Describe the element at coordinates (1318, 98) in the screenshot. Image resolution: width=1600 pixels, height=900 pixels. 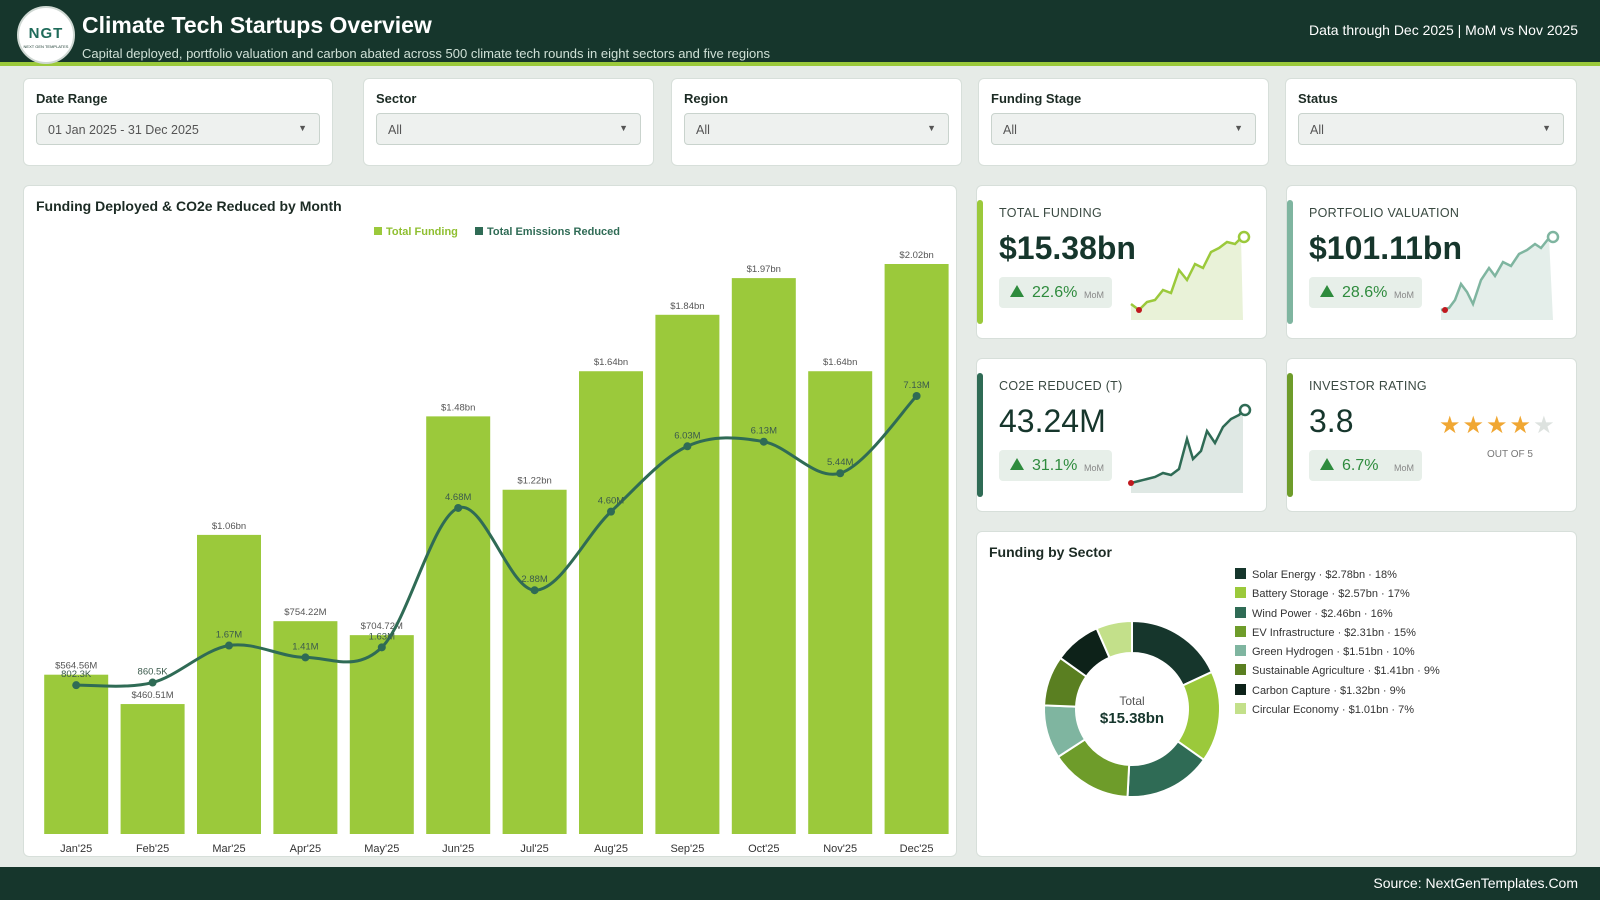
I see `filter-label: Status` at that location.